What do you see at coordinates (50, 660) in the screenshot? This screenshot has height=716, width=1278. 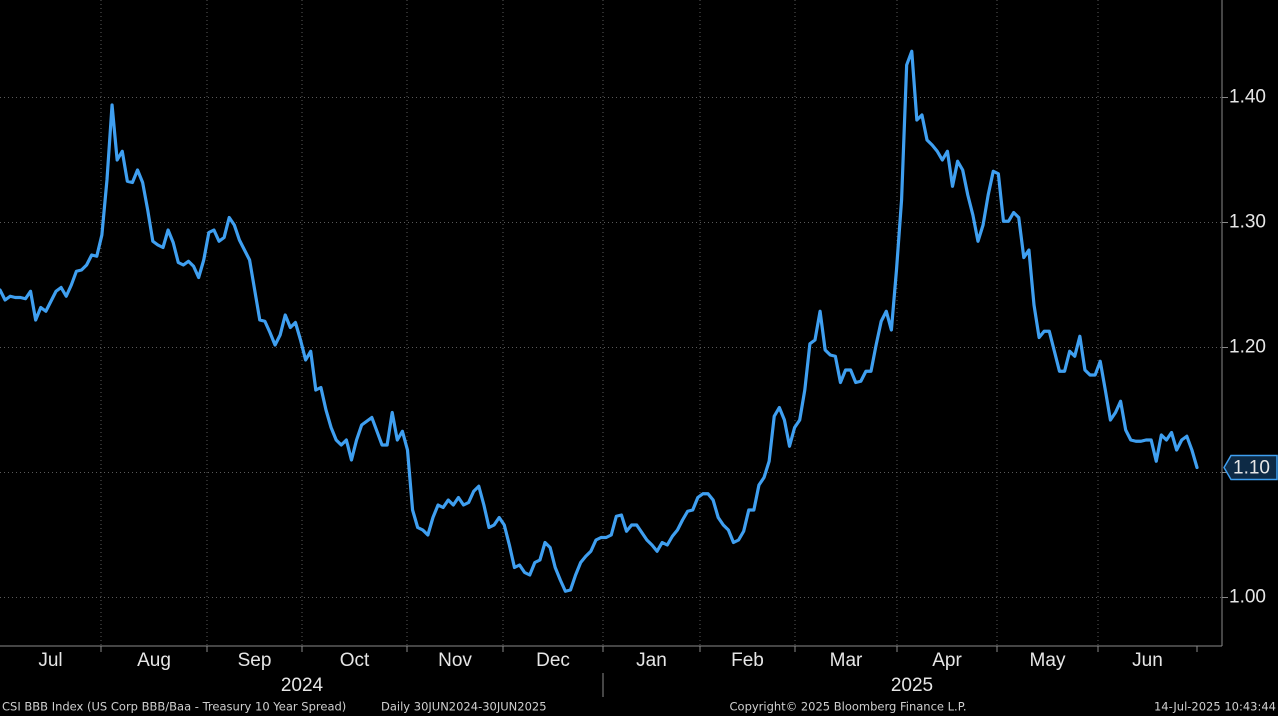 I see `x-tick-label: Jul` at bounding box center [50, 660].